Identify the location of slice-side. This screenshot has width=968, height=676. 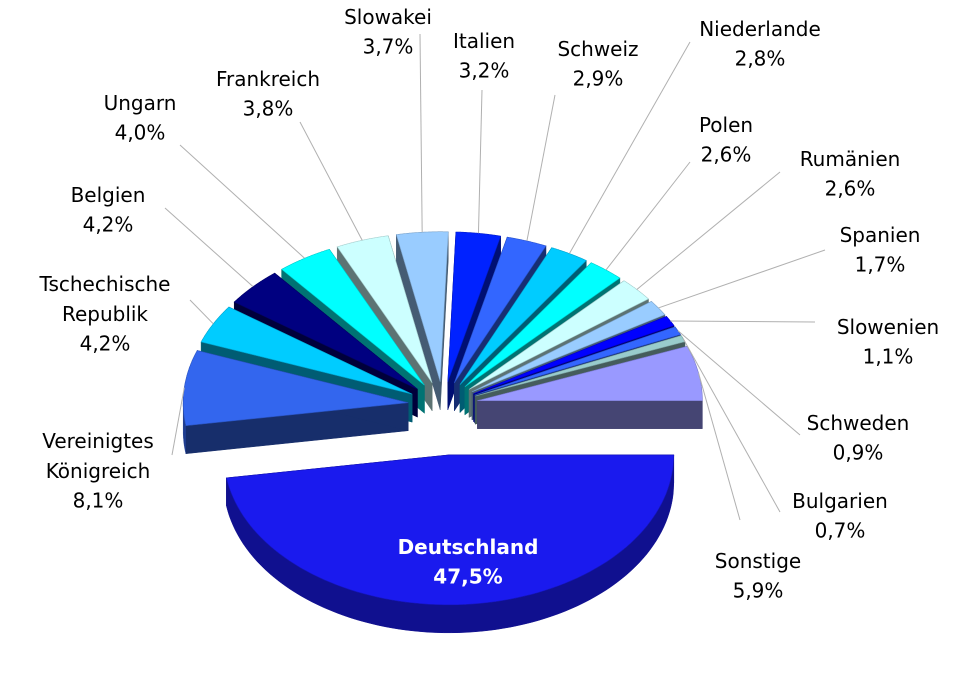
(590, 414).